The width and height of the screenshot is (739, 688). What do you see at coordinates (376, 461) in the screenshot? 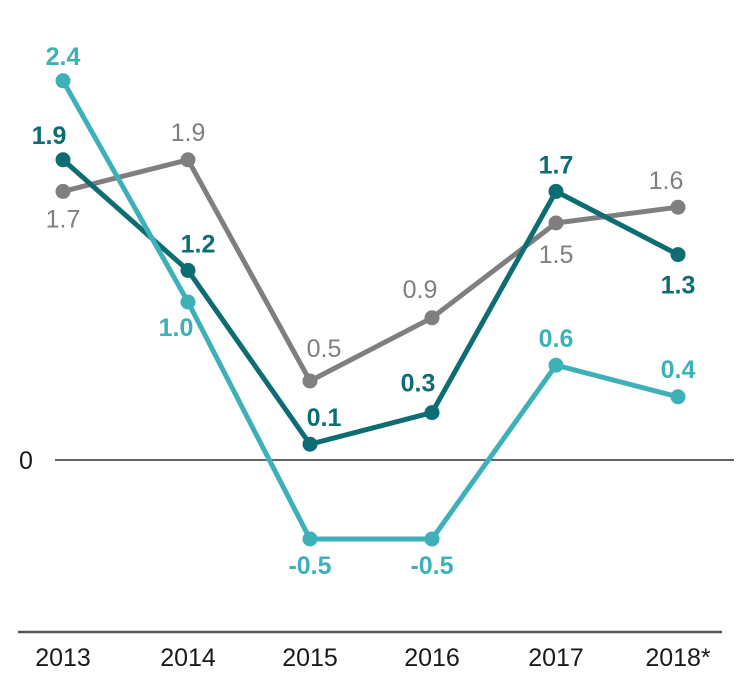
I see `zero-line-group: 0` at bounding box center [376, 461].